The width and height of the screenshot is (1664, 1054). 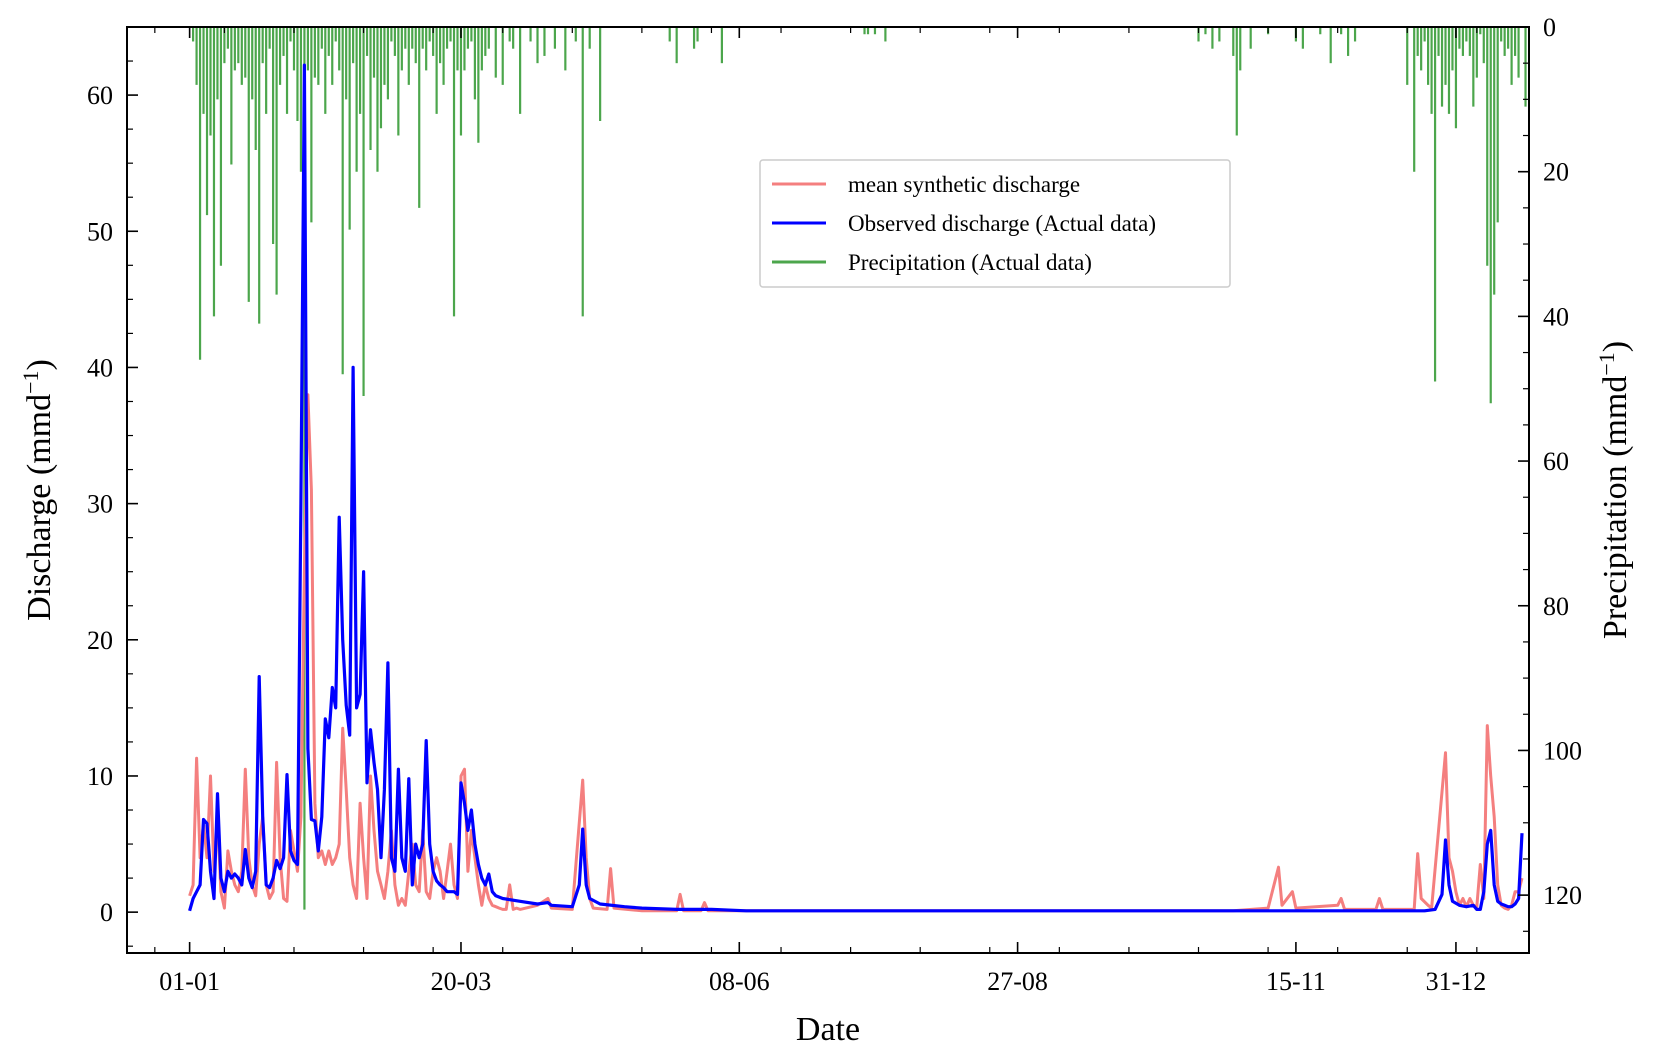 What do you see at coordinates (30, 381) in the screenshot?
I see `y-left-axis-title-sup: −1` at bounding box center [30, 381].